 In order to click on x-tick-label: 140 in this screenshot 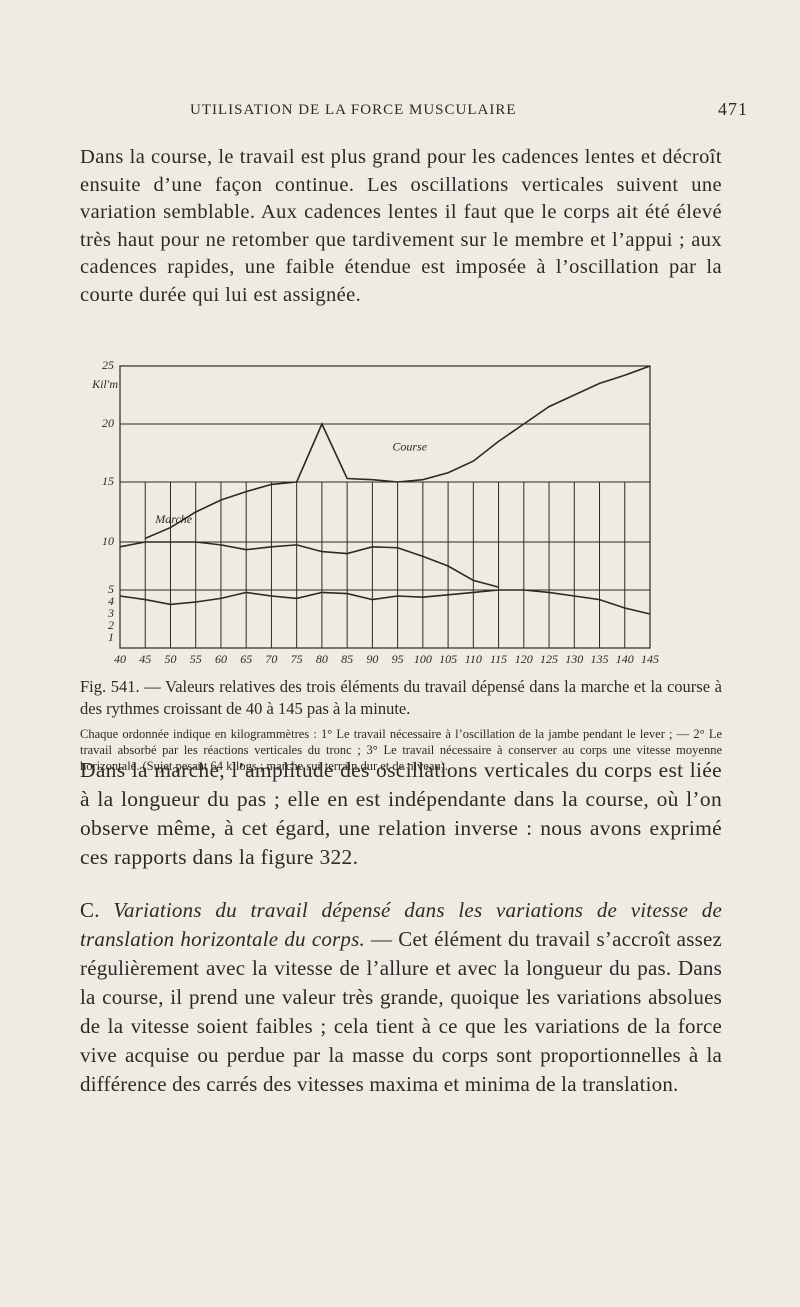, I will do `click(625, 659)`.